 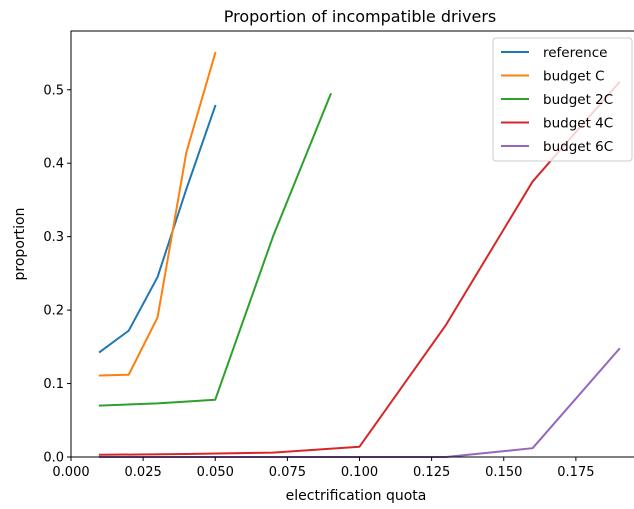 What do you see at coordinates (574, 77) in the screenshot?
I see `legend-label-1: budget C` at bounding box center [574, 77].